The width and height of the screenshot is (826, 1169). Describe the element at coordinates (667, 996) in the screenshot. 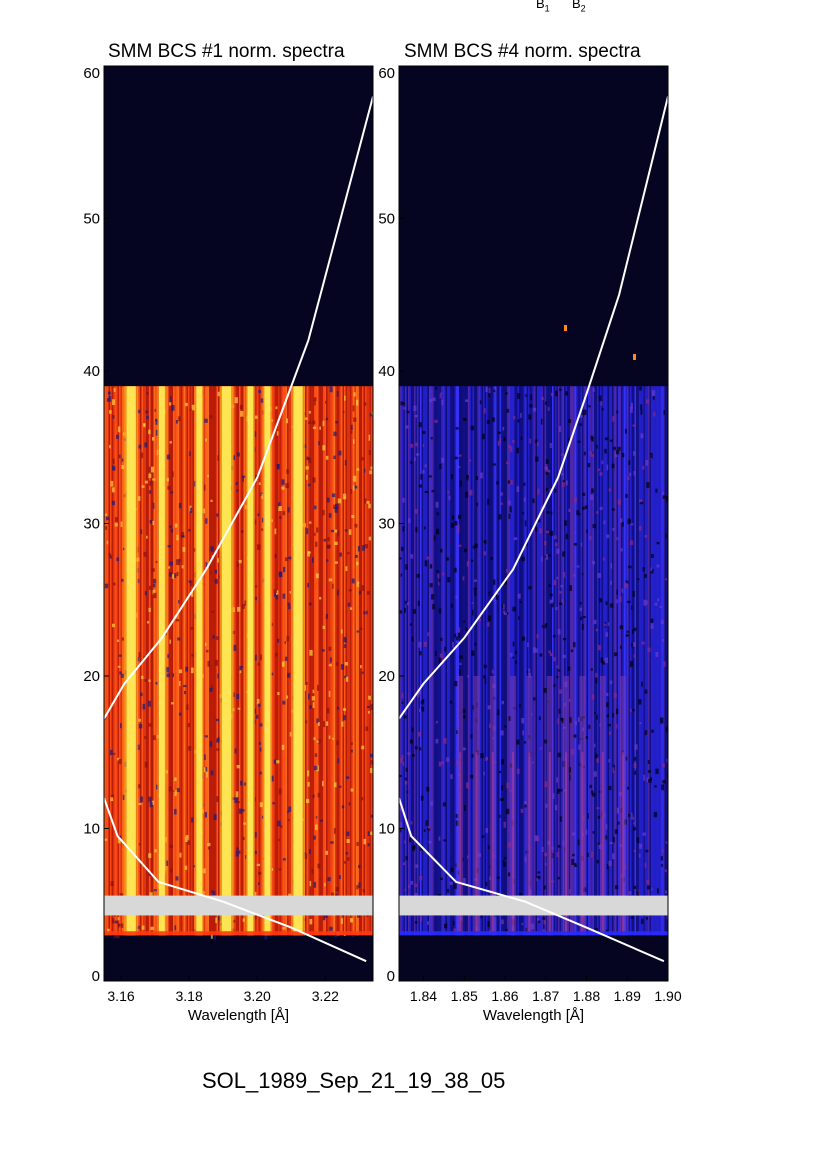

I see `x-tick-label: 1.90` at that location.